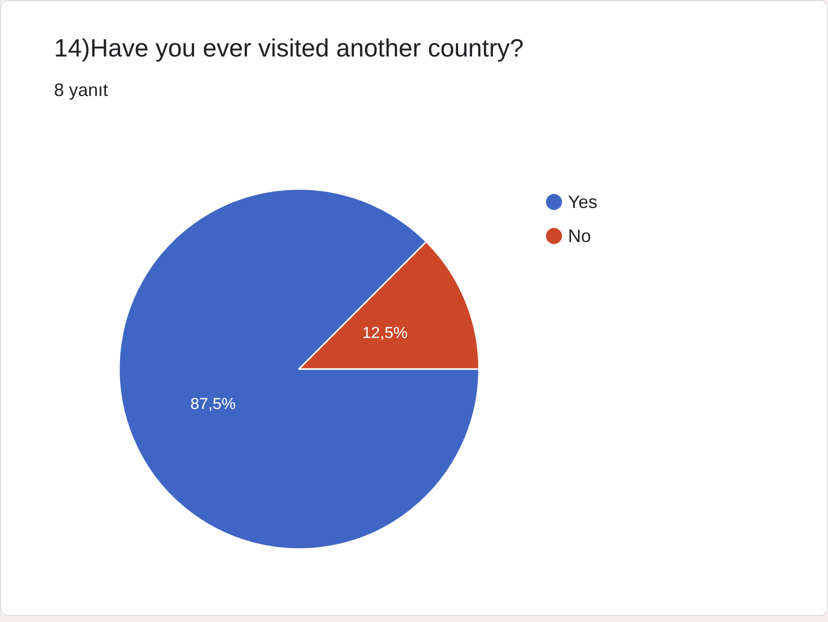 The width and height of the screenshot is (828, 622). Describe the element at coordinates (289, 48) in the screenshot. I see `chart-title: 14)Have you ever visited another country?` at that location.